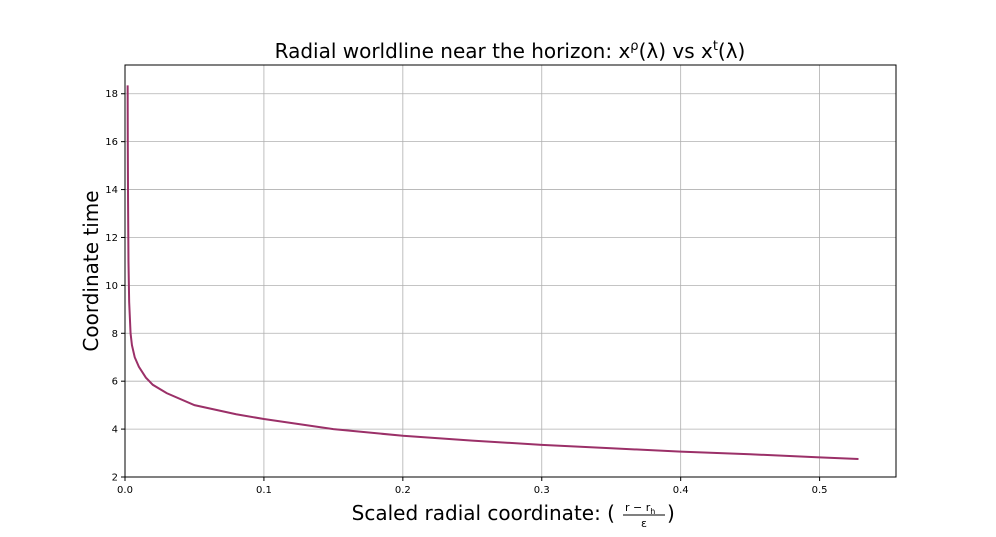 This screenshot has height=537, width=996. I want to click on x-axis-label-numerator: r − rh, so click(640, 508).